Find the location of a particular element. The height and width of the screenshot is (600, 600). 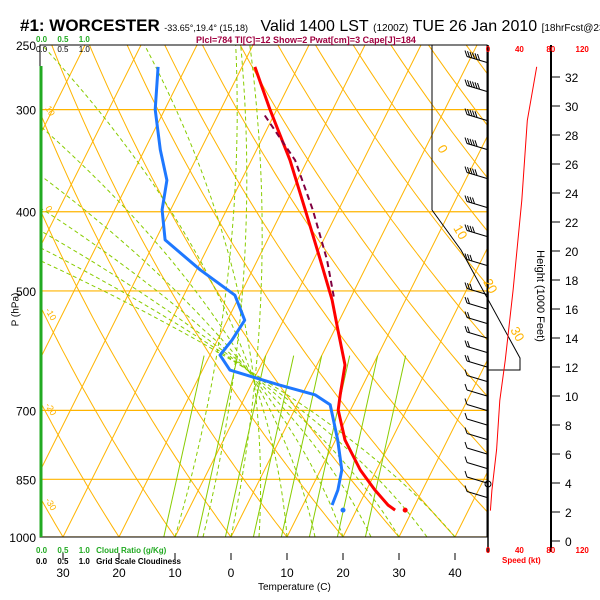

theta-label: -30 is located at coordinates (50, 504).